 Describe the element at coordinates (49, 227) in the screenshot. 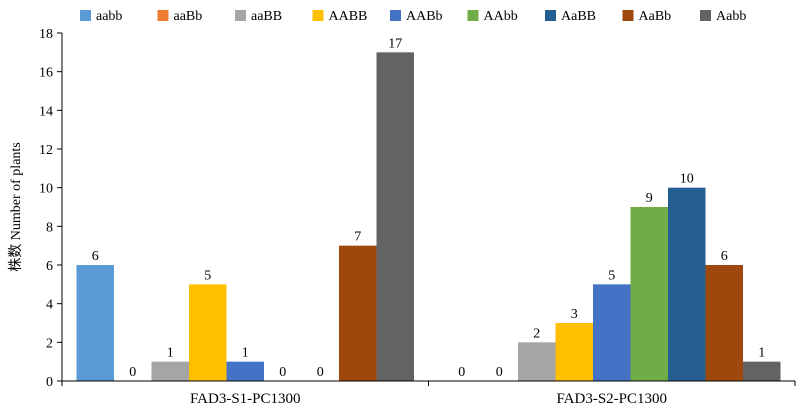

I see `y-tick-label: 8` at that location.